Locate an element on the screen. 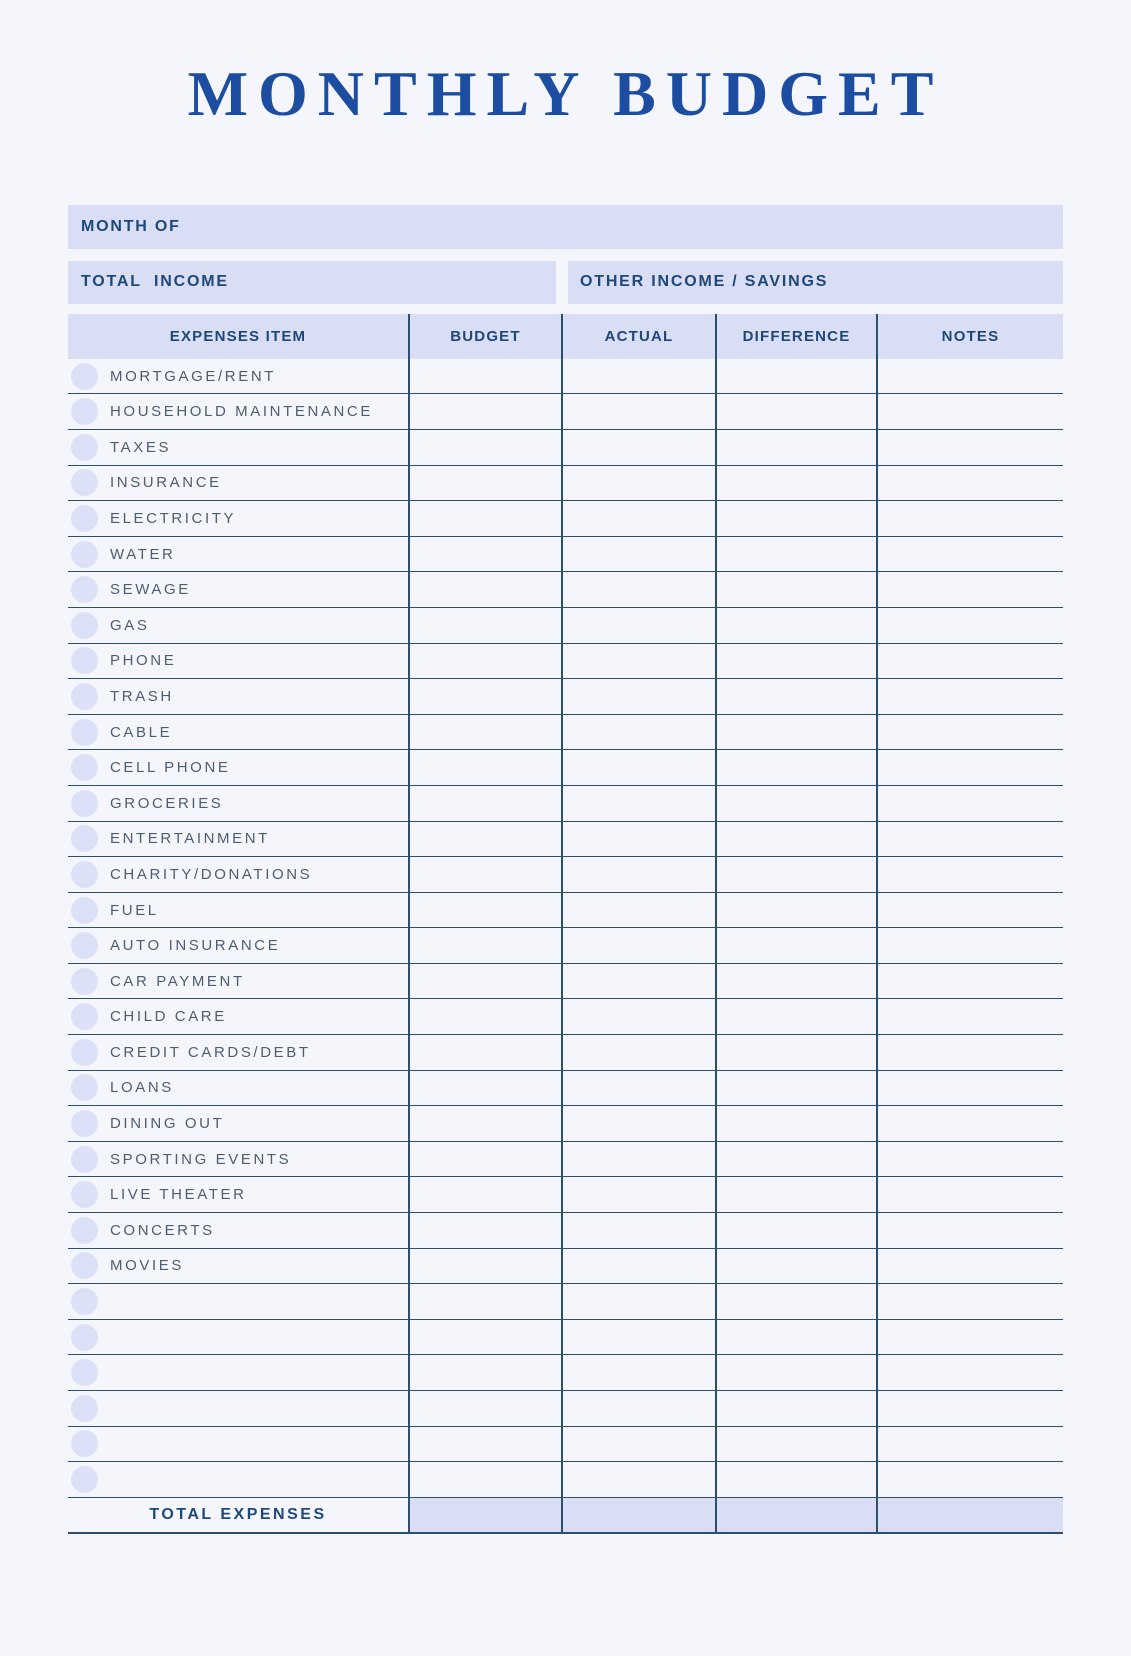 The image size is (1131, 1656). table-row: ENTERTAINMENT is located at coordinates (565, 839).